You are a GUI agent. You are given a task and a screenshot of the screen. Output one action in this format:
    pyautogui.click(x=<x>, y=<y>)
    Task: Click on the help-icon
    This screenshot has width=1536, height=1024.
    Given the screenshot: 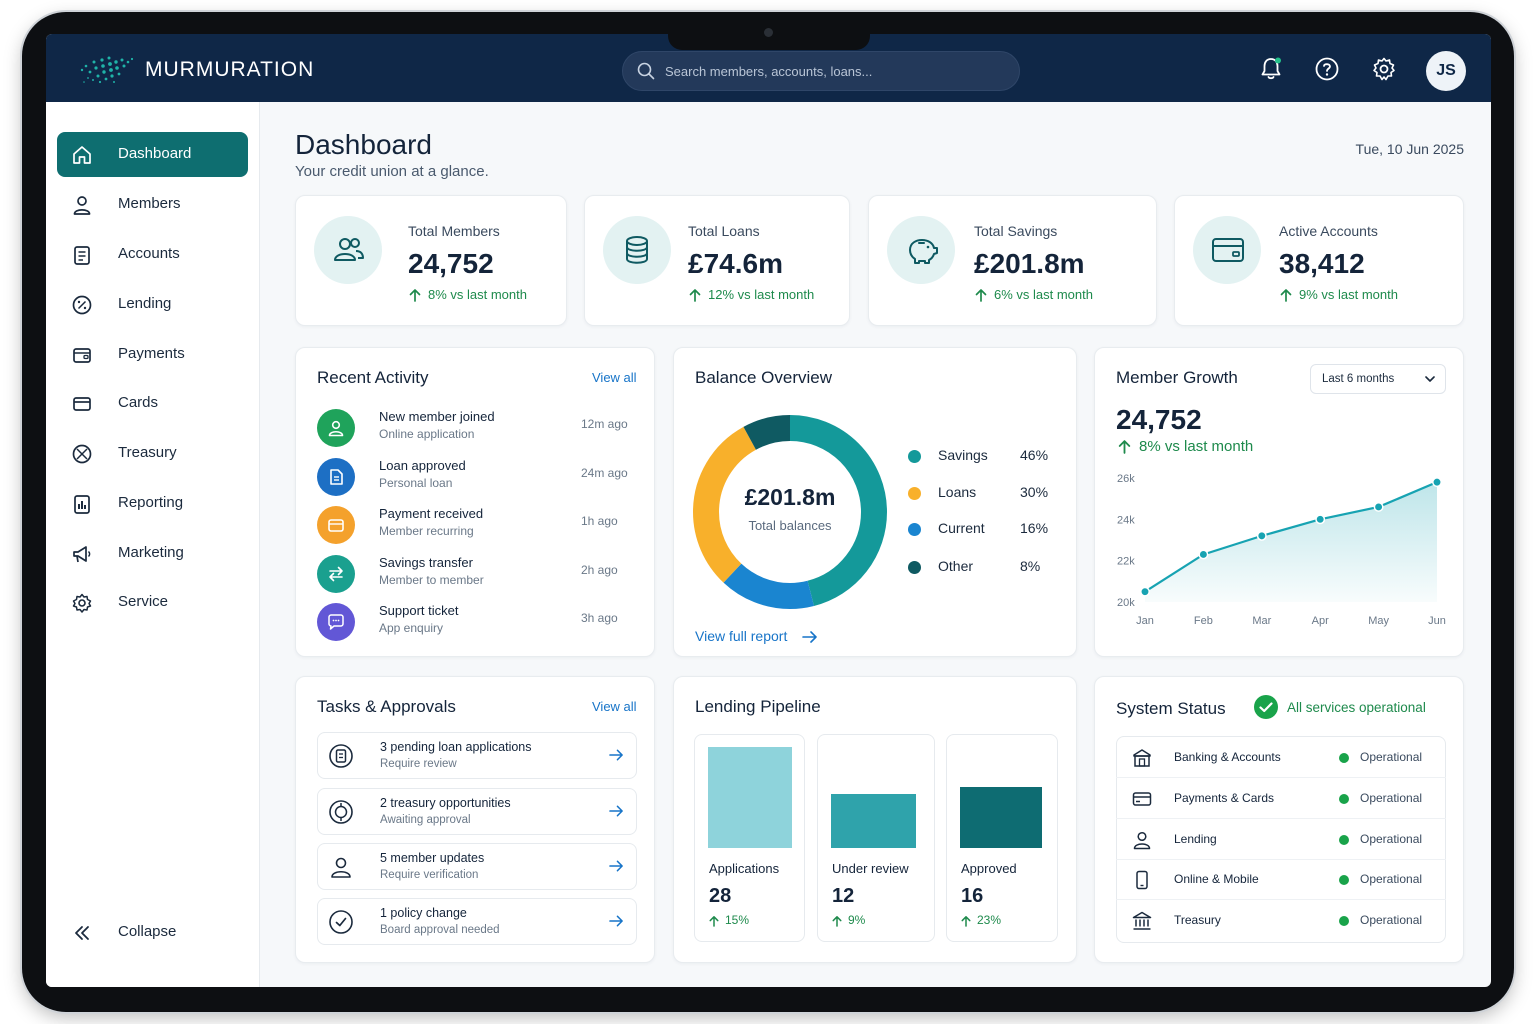 What is the action you would take?
    pyautogui.click(x=1327, y=69)
    